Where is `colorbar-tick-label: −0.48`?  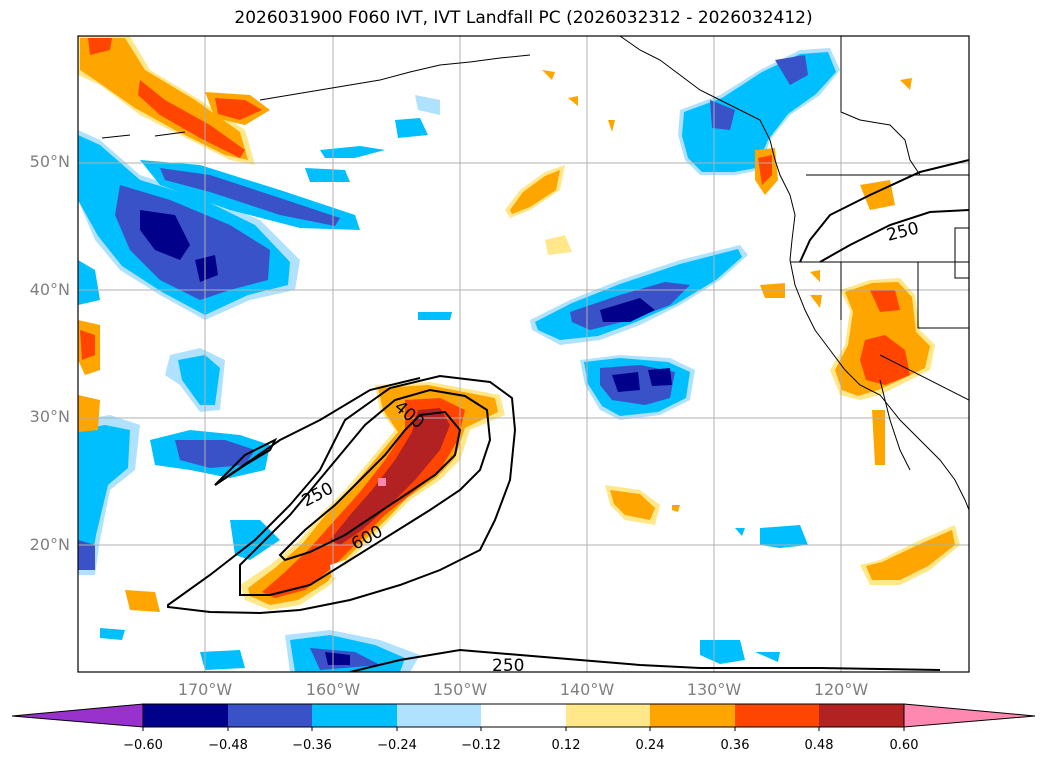 colorbar-tick-label: −0.48 is located at coordinates (228, 745).